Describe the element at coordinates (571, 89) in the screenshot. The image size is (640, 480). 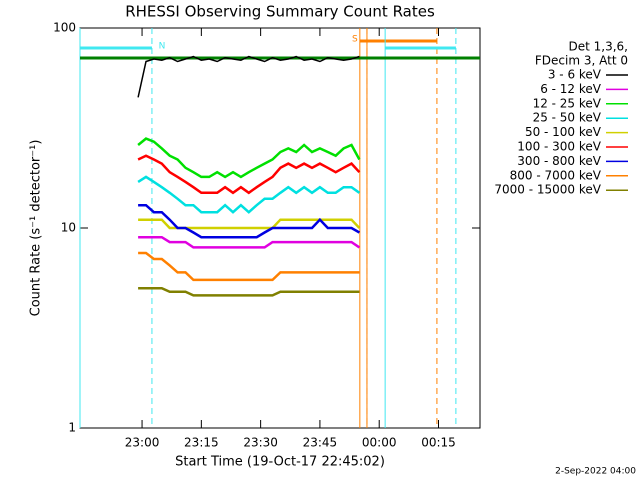
I see `legend-label: 6 - 12 keV` at that location.